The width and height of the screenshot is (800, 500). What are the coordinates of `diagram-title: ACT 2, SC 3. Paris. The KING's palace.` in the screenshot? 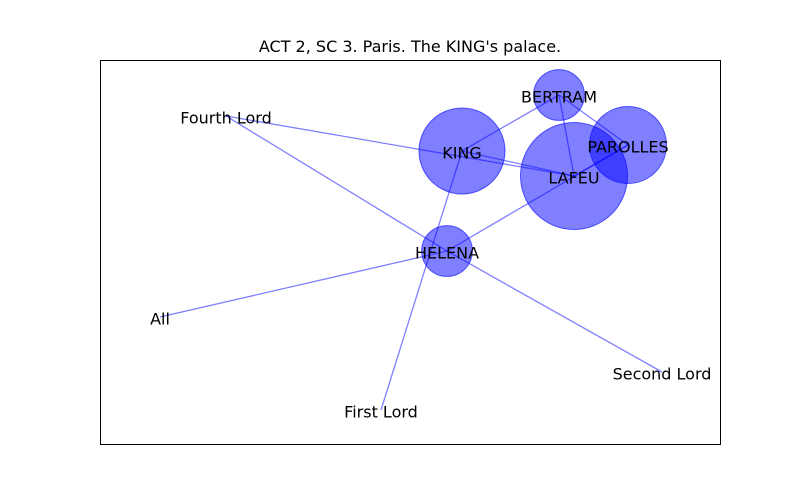 It's located at (410, 46).